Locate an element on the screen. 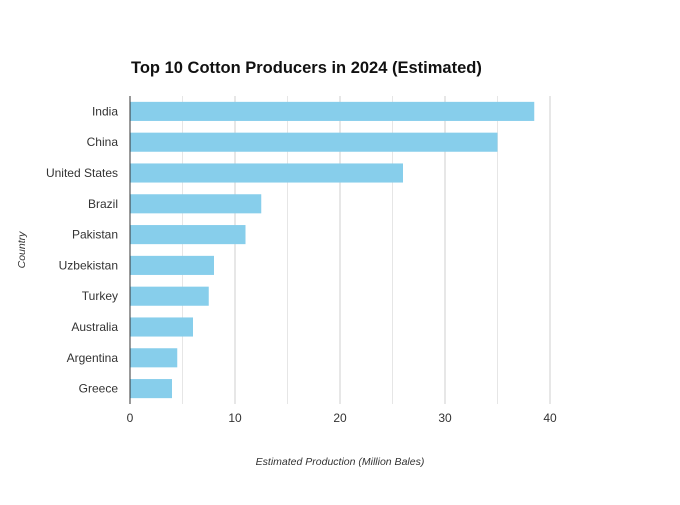 The width and height of the screenshot is (680, 505). bar-greece is located at coordinates (151, 389).